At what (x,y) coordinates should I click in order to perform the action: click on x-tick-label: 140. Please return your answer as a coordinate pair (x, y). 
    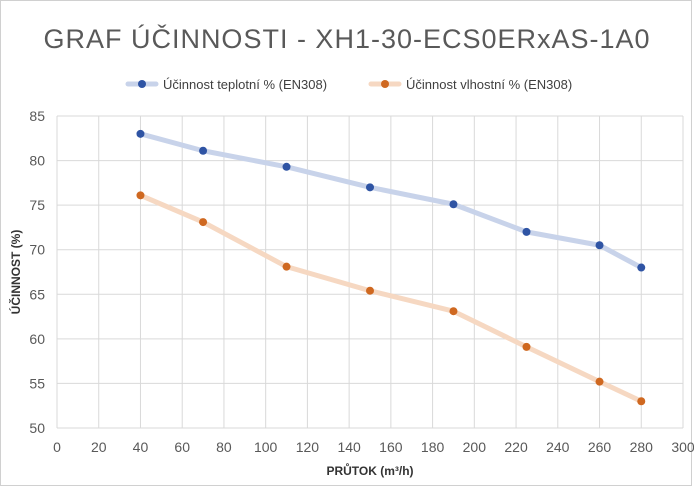
    Looking at the image, I should click on (349, 447).